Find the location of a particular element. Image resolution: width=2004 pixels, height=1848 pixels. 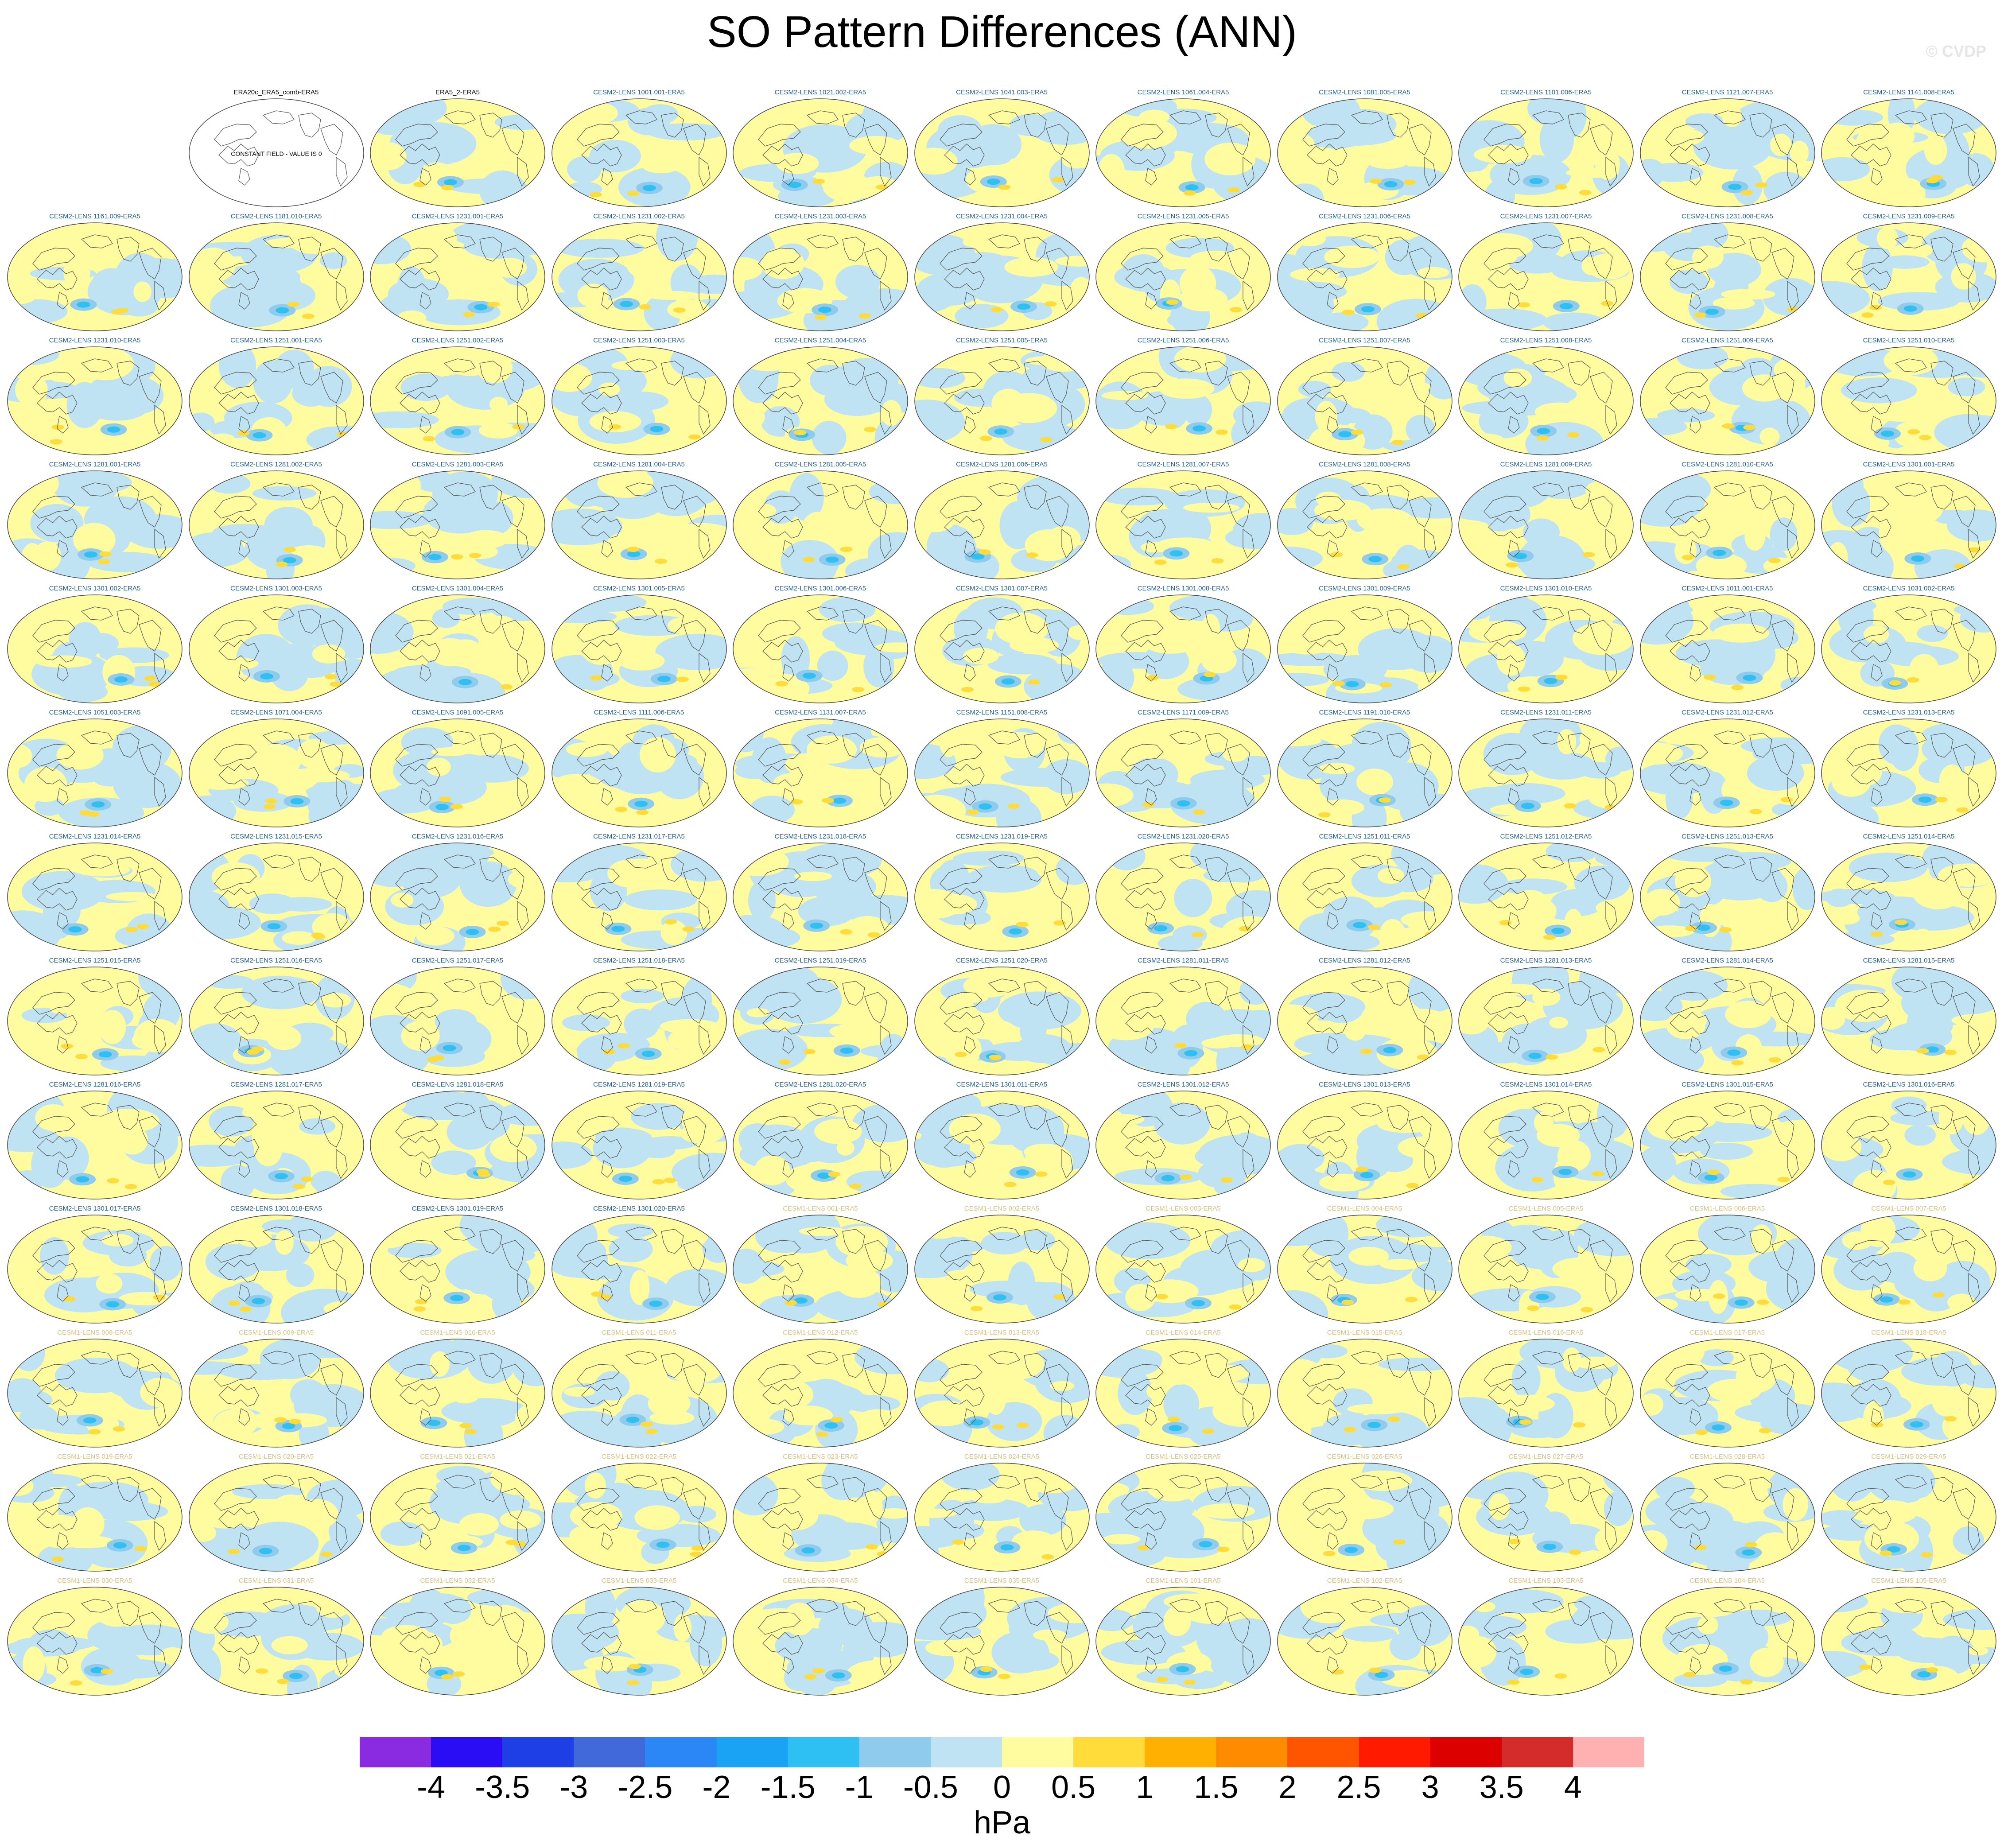

panel-title: CESM2-LENS 1121.007-ERA5 is located at coordinates (1727, 93).